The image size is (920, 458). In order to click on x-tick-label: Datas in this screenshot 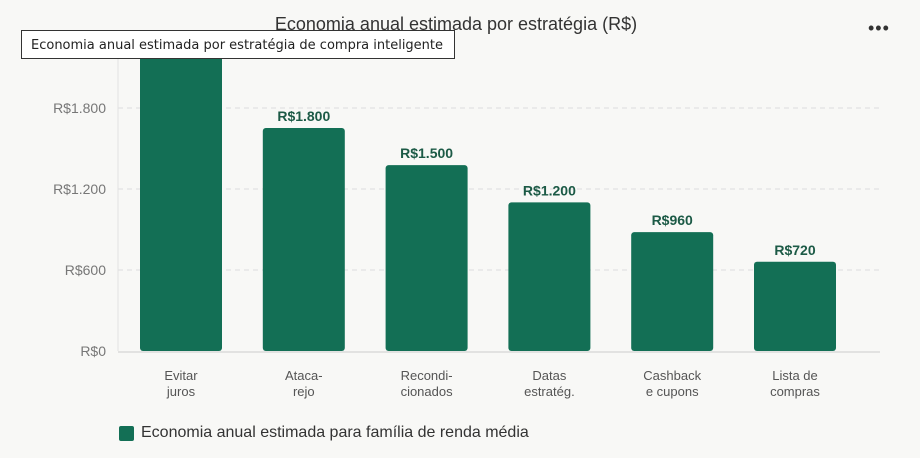, I will do `click(549, 375)`.